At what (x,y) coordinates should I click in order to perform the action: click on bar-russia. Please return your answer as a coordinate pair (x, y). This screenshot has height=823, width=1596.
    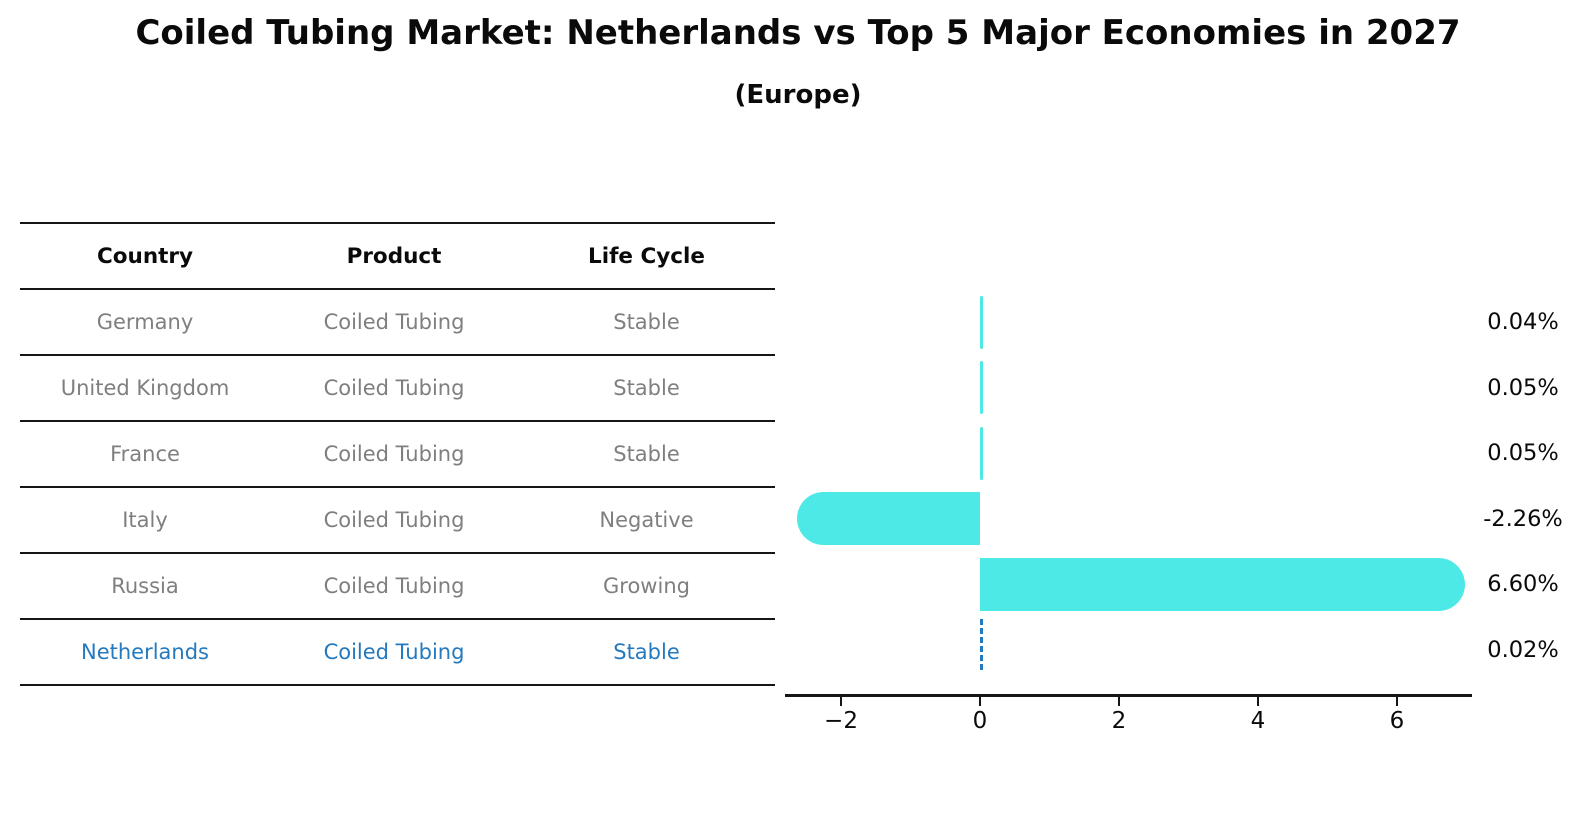
    Looking at the image, I should click on (1222, 584).